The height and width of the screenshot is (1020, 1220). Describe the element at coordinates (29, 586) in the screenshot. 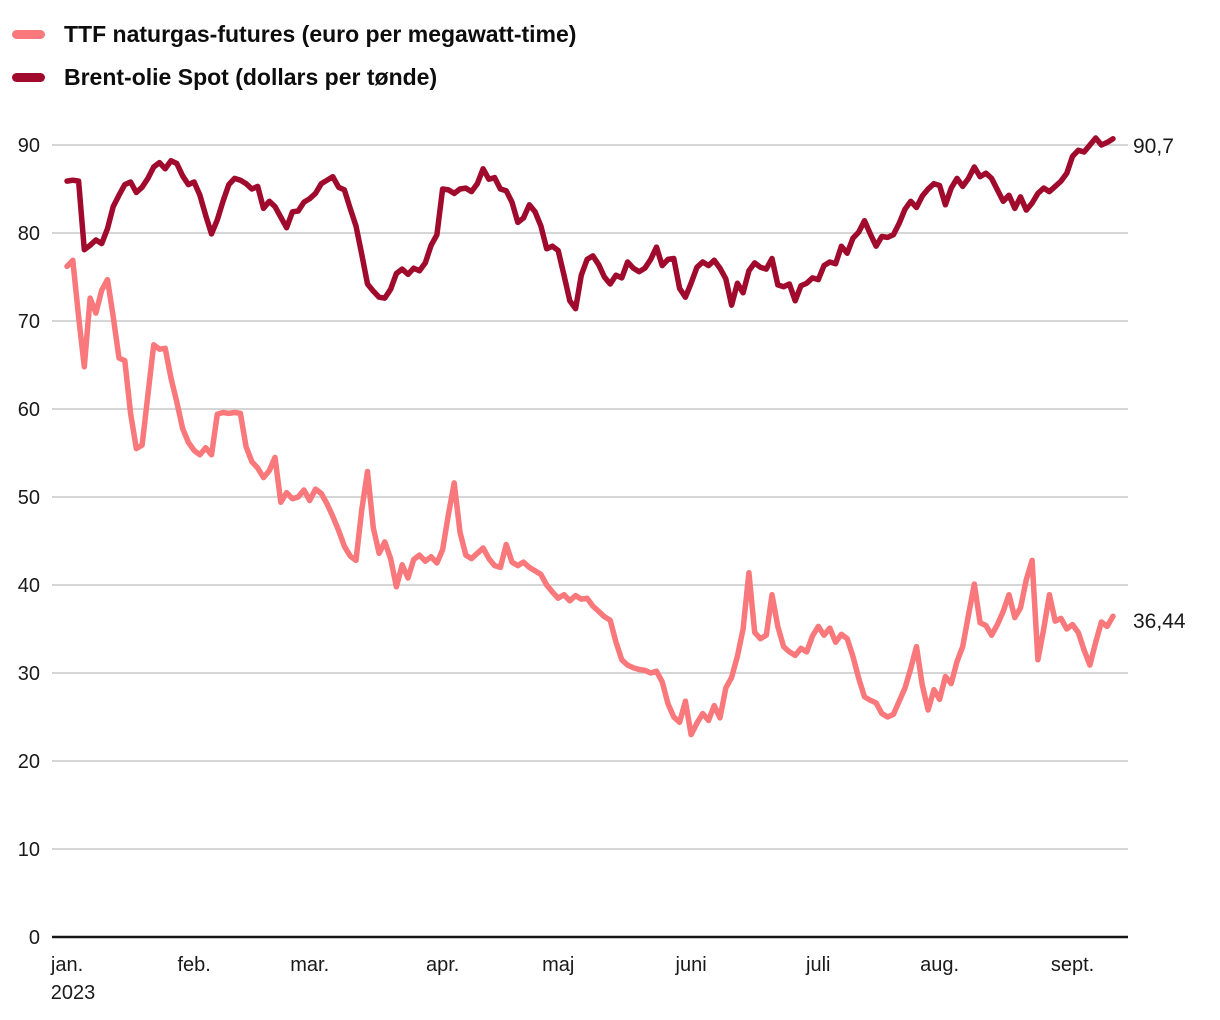

I see `y-tick-label: 40` at that location.